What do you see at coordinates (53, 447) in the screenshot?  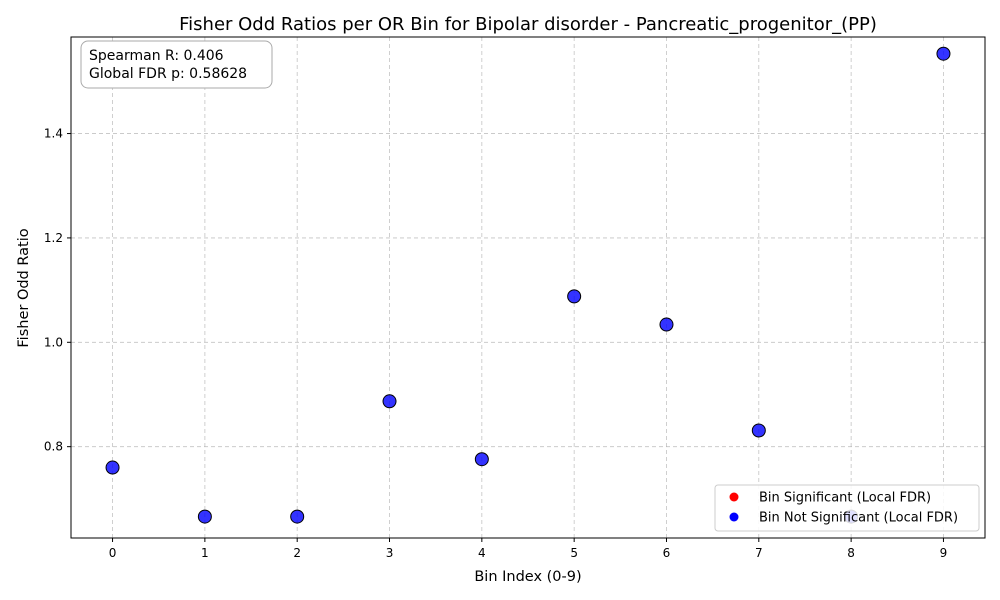 I see `y-tick-label: 0.8` at bounding box center [53, 447].